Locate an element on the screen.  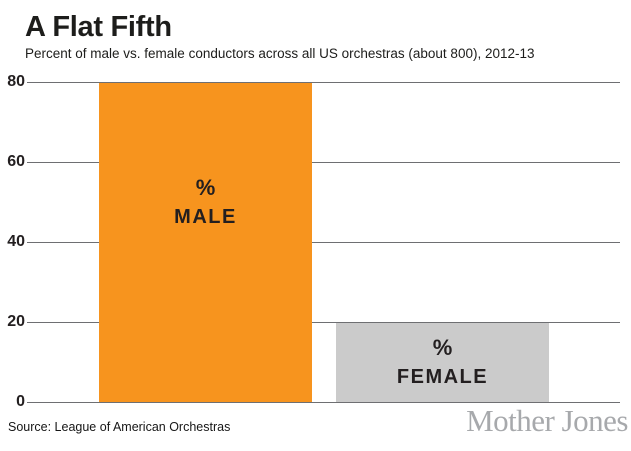
y-tick-label-0: 0 is located at coordinates (20, 401).